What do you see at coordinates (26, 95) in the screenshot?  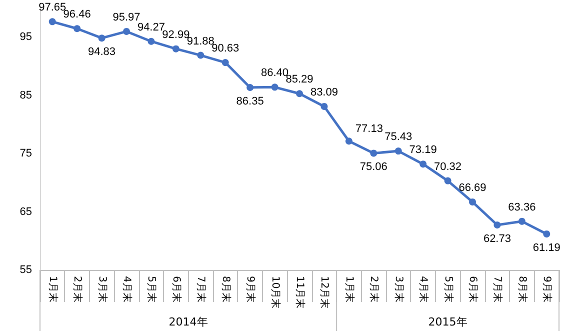 I see `y-tick-label: 85` at bounding box center [26, 95].